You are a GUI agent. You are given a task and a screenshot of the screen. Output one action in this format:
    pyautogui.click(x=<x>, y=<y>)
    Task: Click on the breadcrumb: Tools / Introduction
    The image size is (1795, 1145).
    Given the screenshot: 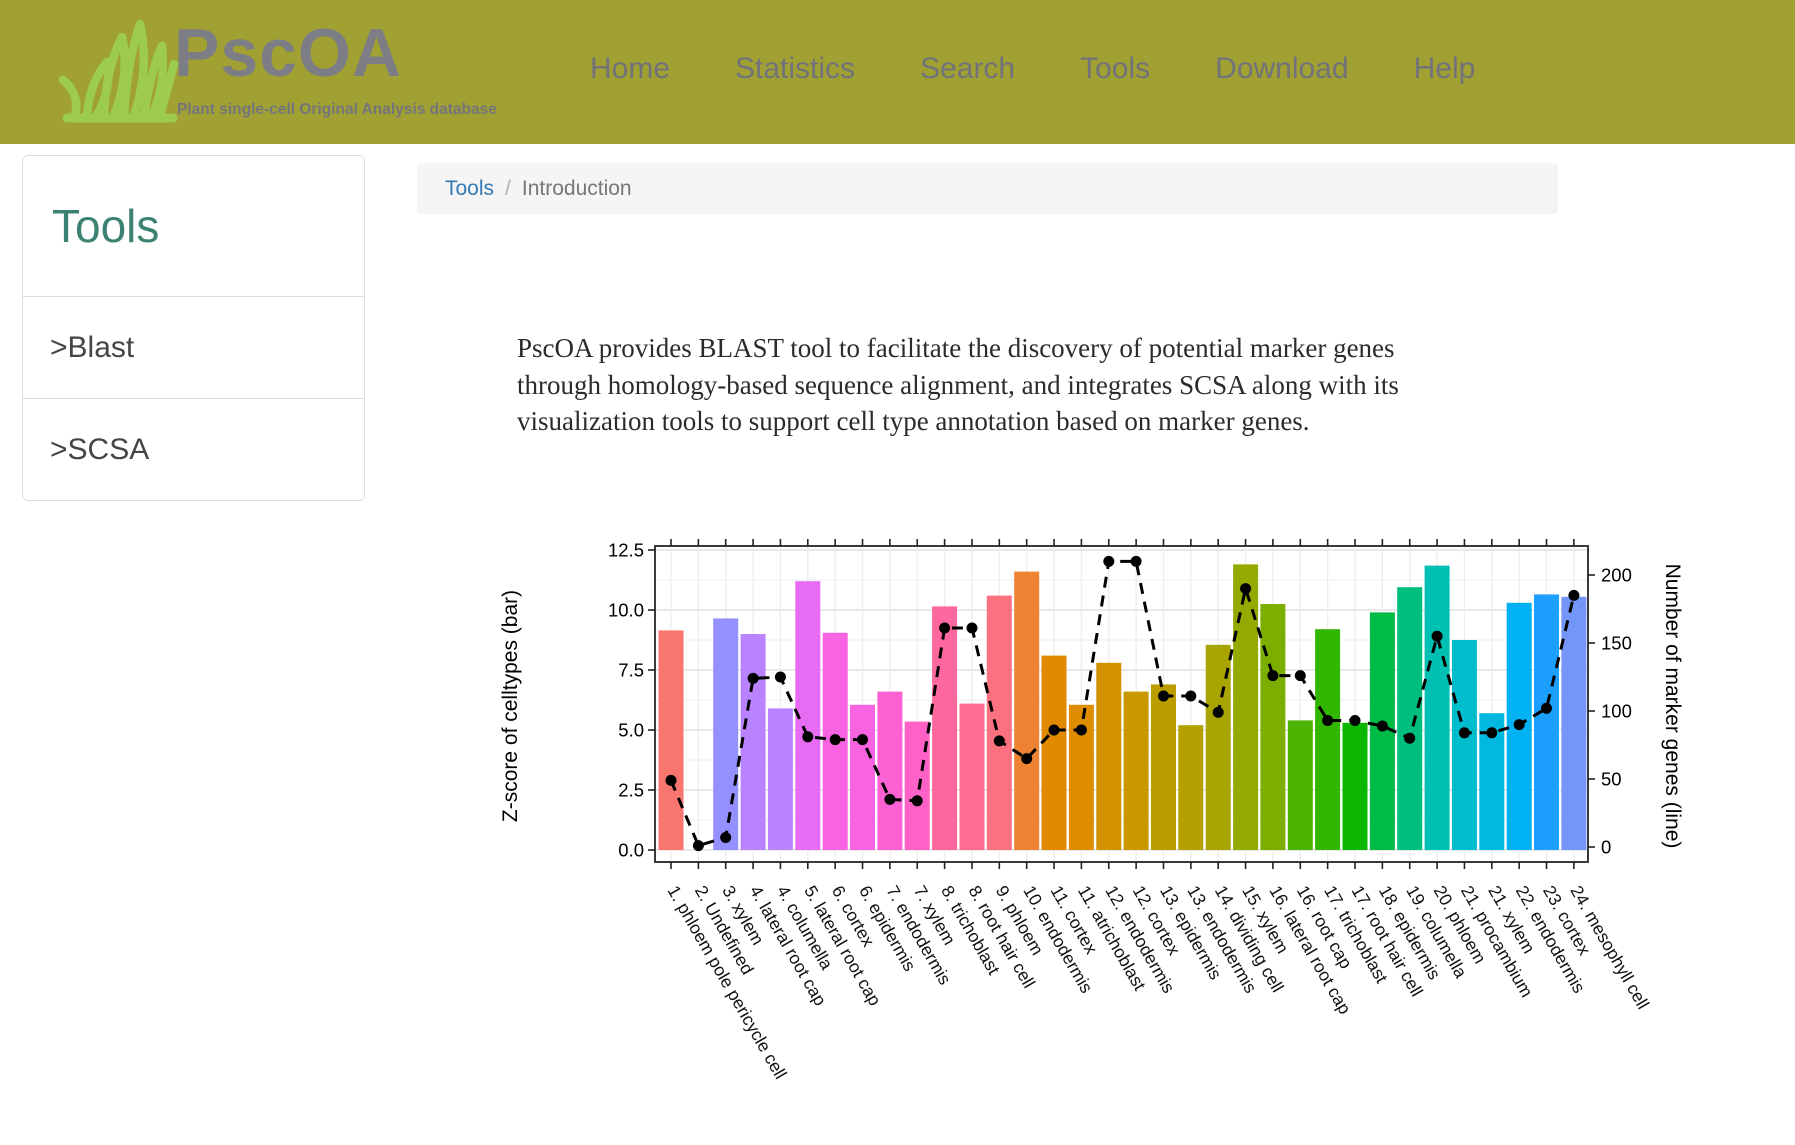 What is the action you would take?
    pyautogui.click(x=987, y=188)
    